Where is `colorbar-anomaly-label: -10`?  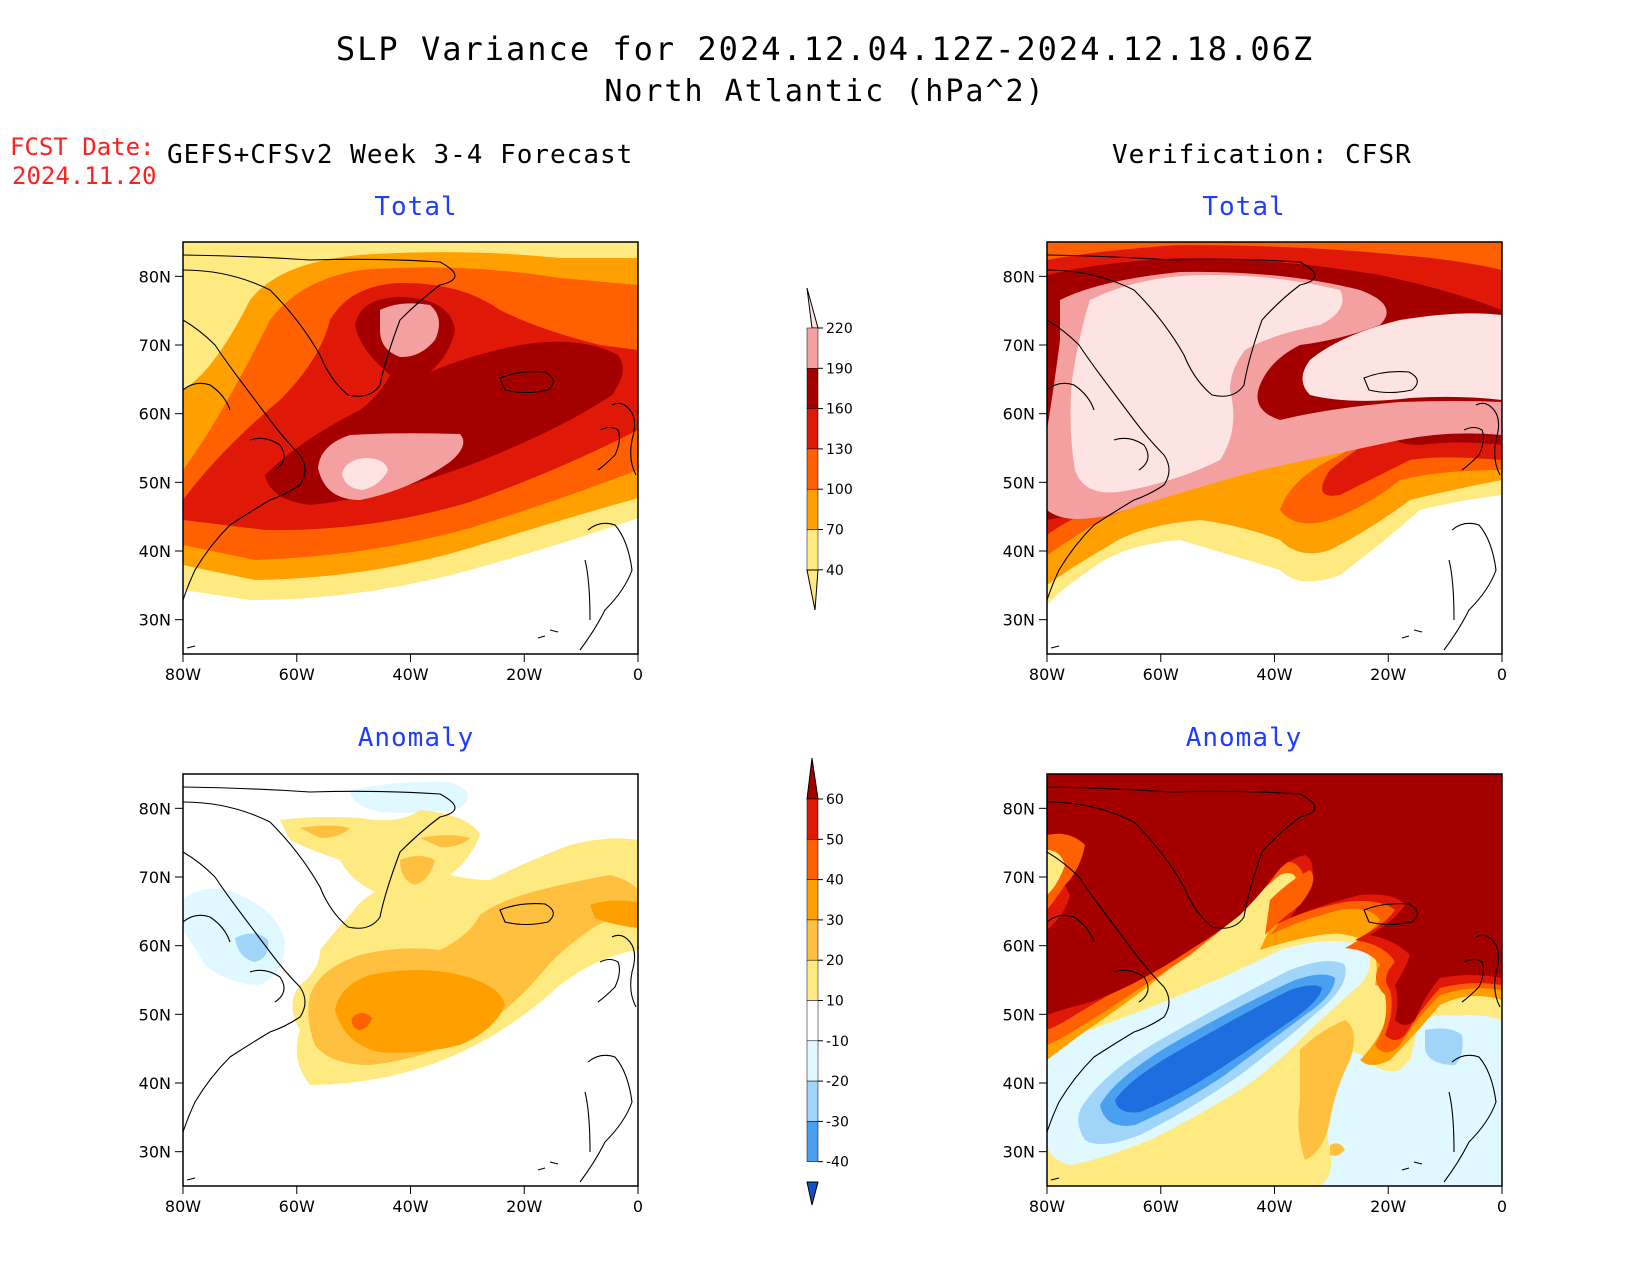 colorbar-anomaly-label: -10 is located at coordinates (837, 1042).